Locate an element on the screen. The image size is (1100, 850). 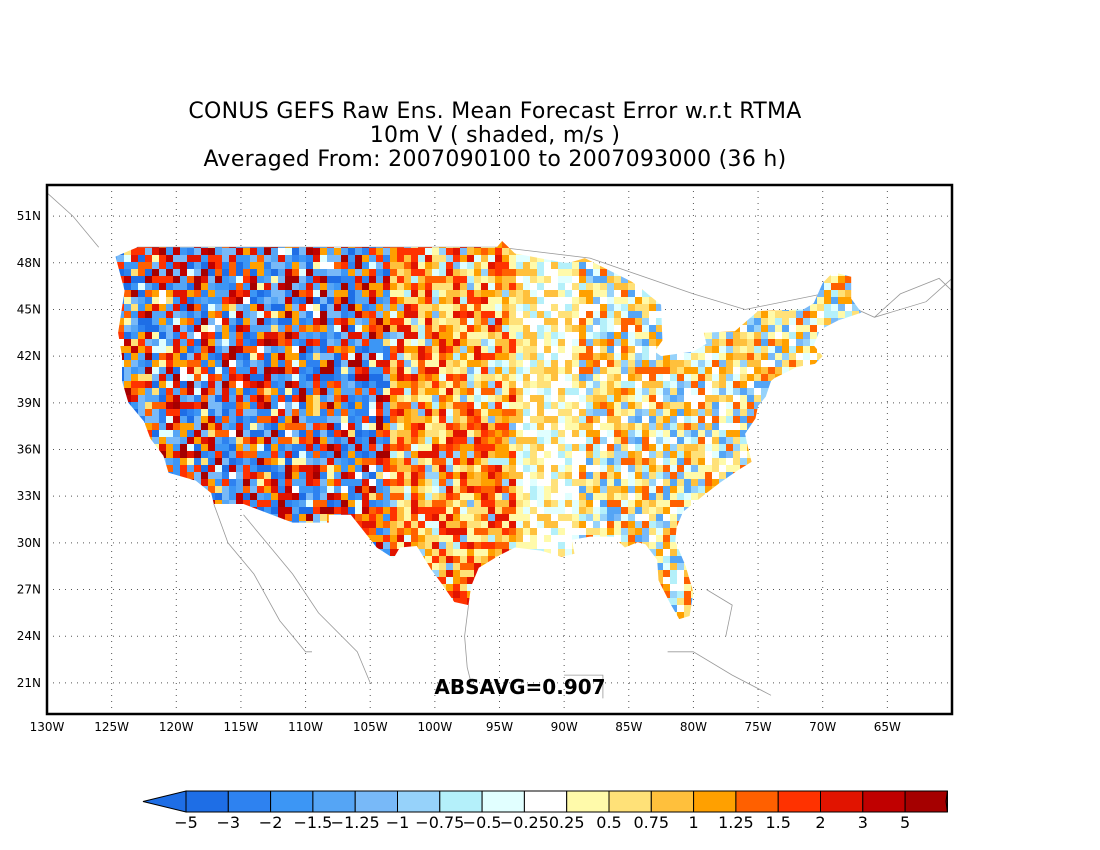
lon-tick-label: 125W is located at coordinates (111, 727).